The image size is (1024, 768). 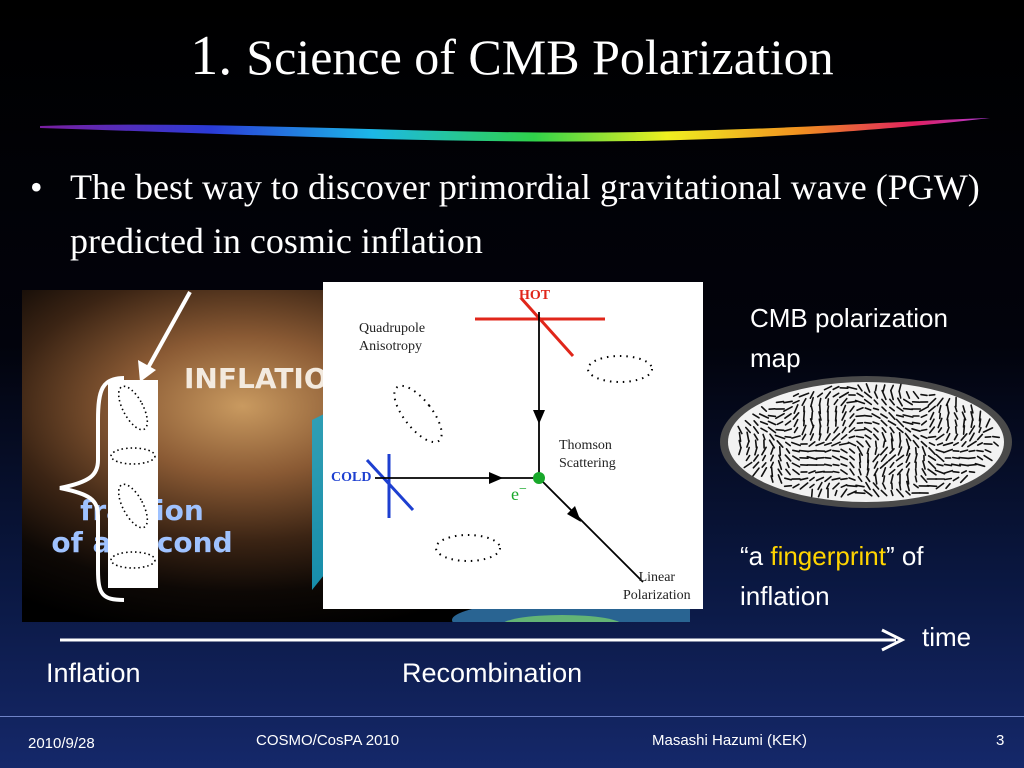 What do you see at coordinates (785, 596) in the screenshot?
I see `fingerprint-line2: inflation` at bounding box center [785, 596].